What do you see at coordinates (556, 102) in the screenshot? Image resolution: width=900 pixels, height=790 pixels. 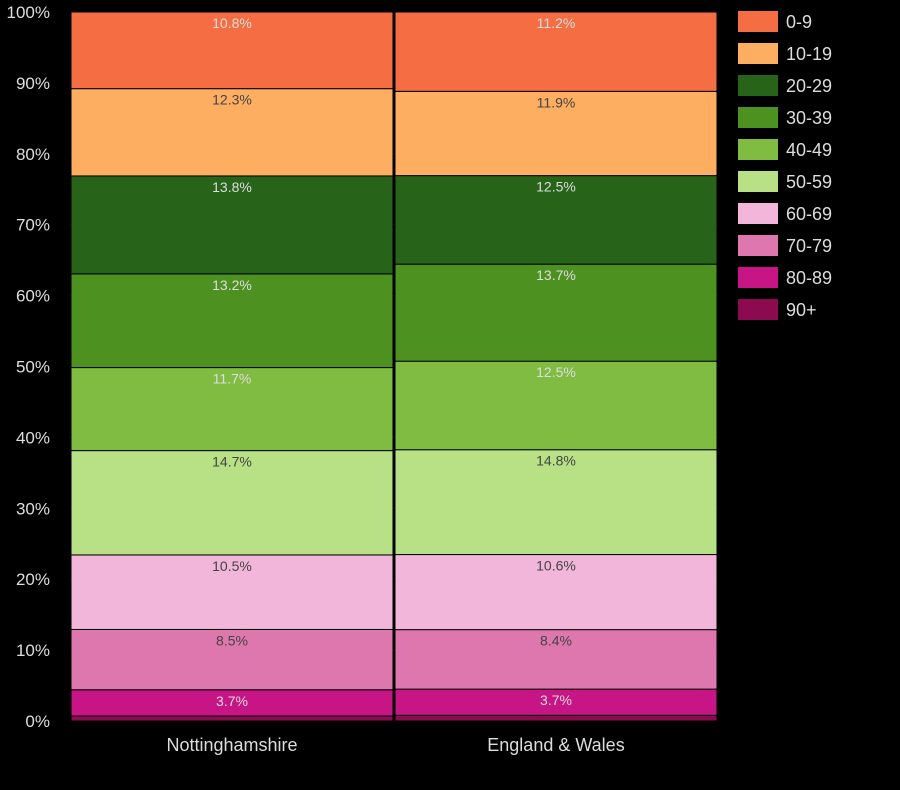 I see `bar-value-label: 11.9%` at bounding box center [556, 102].